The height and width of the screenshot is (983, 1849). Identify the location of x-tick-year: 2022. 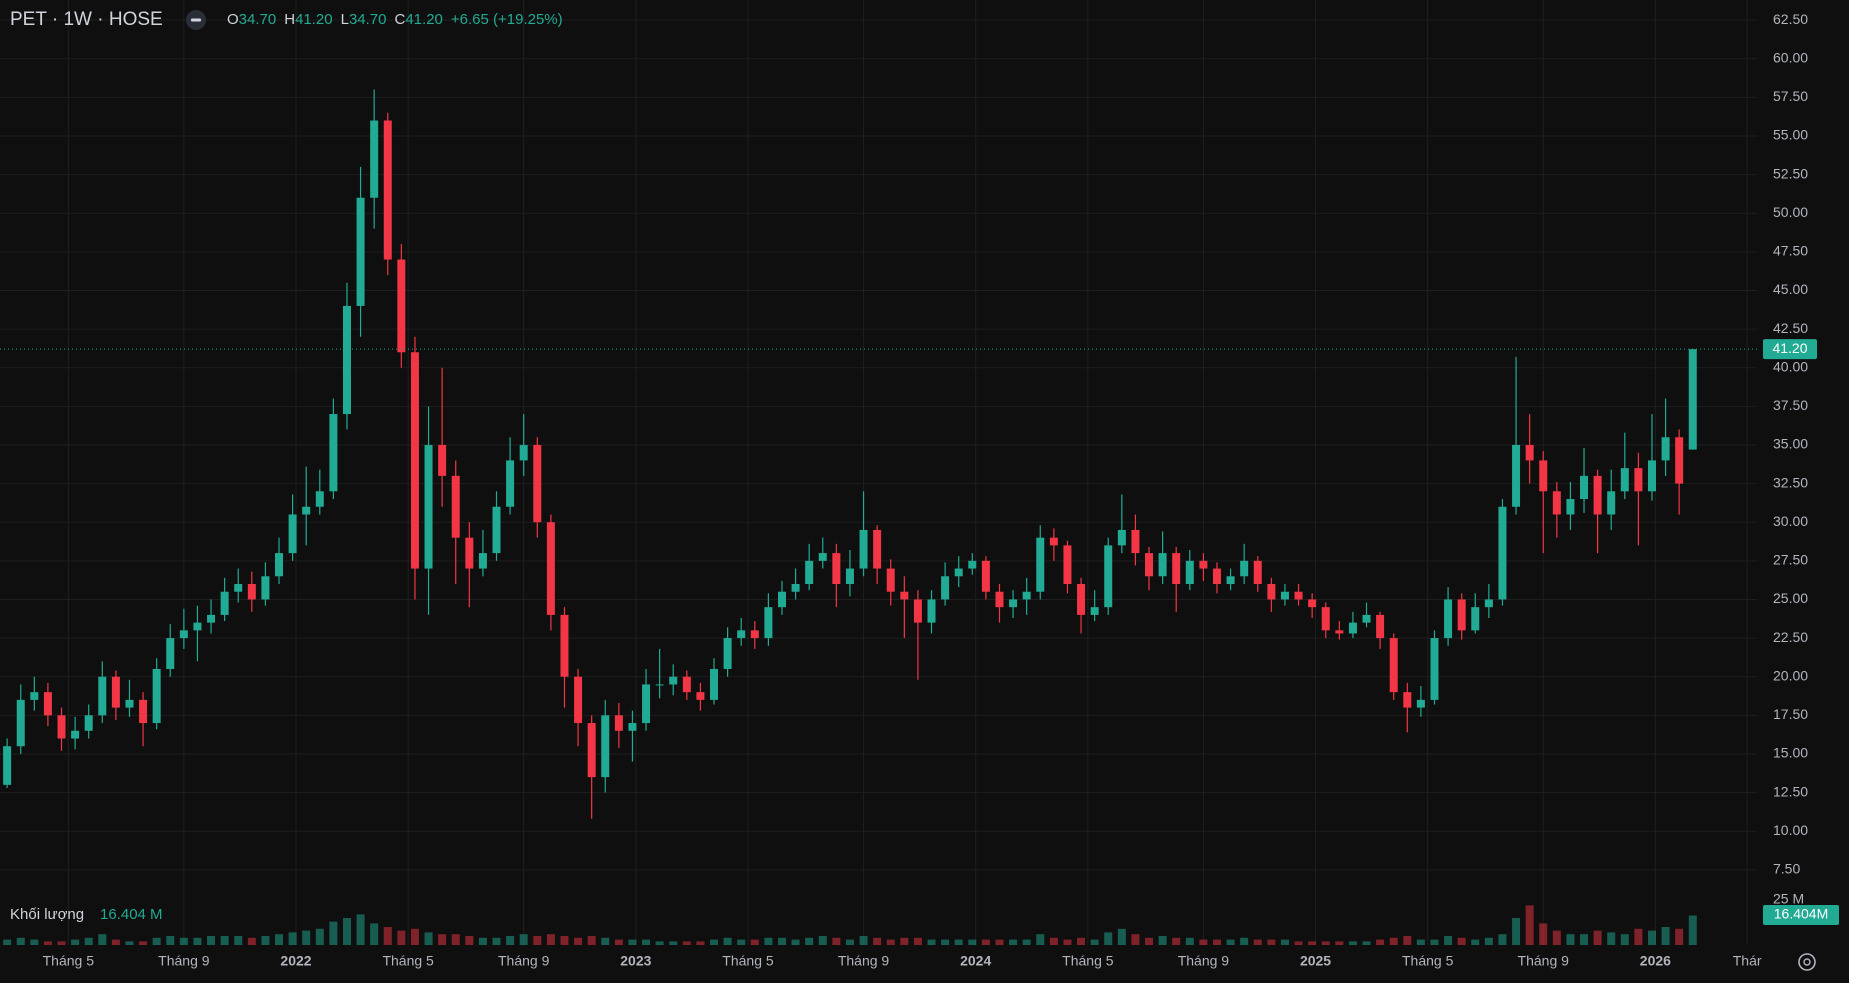
(295, 961).